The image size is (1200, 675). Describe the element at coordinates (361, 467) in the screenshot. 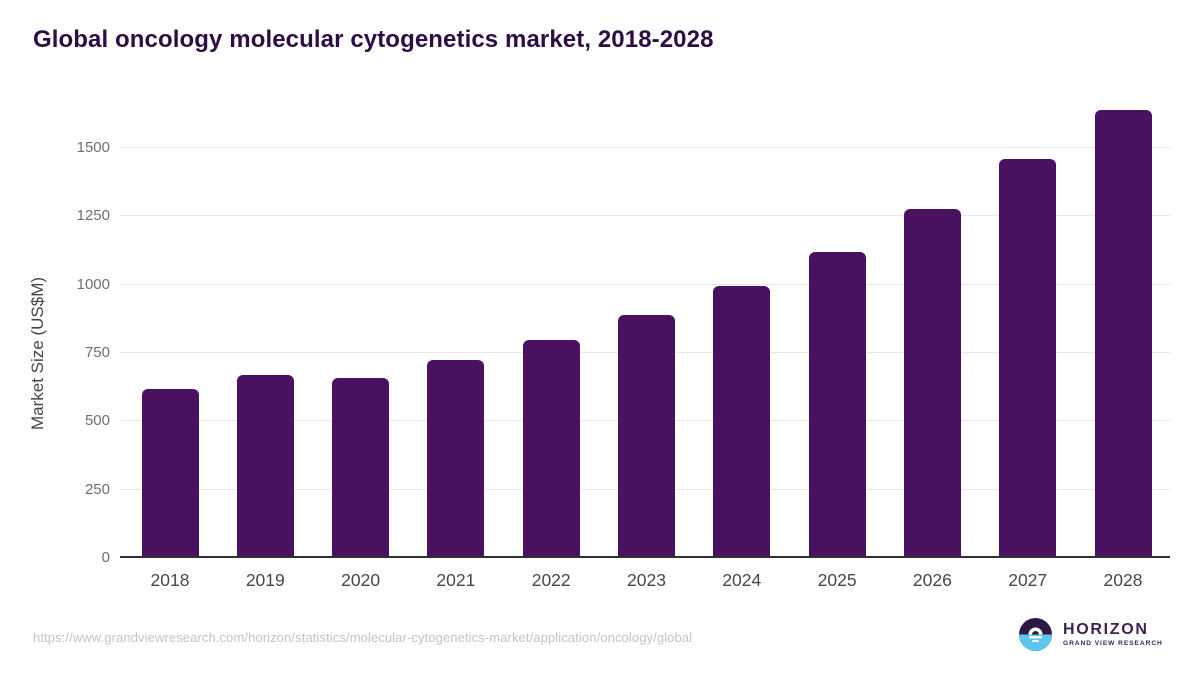

I see `bar-2020` at that location.